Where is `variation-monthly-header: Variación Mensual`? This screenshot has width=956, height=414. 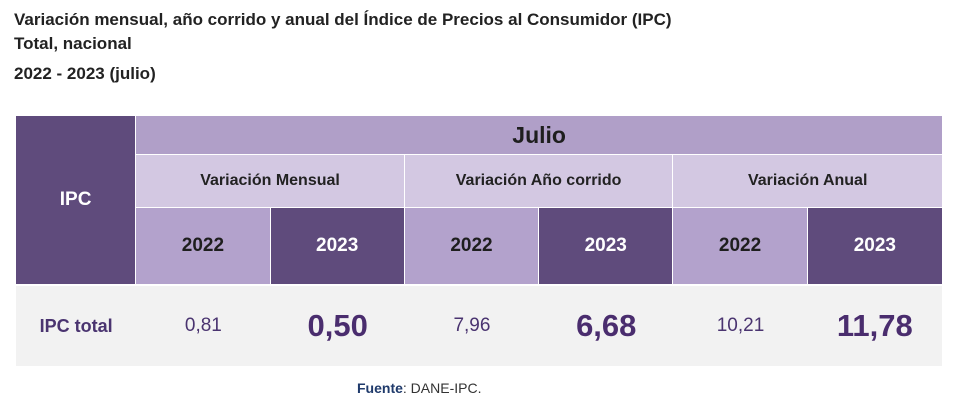 variation-monthly-header: Variación Mensual is located at coordinates (270, 181).